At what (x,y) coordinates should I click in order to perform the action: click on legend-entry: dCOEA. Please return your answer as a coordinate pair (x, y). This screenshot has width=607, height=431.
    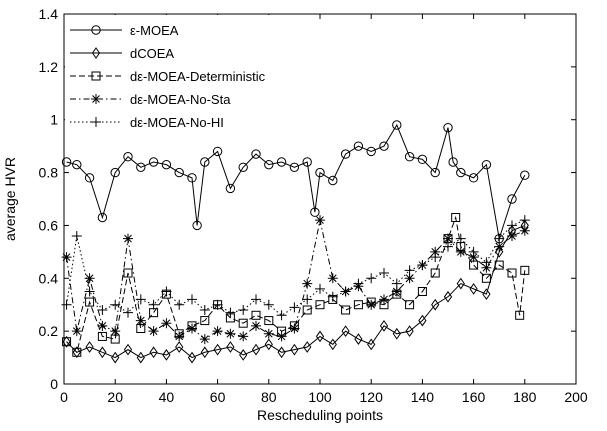
    Looking at the image, I should click on (122, 53).